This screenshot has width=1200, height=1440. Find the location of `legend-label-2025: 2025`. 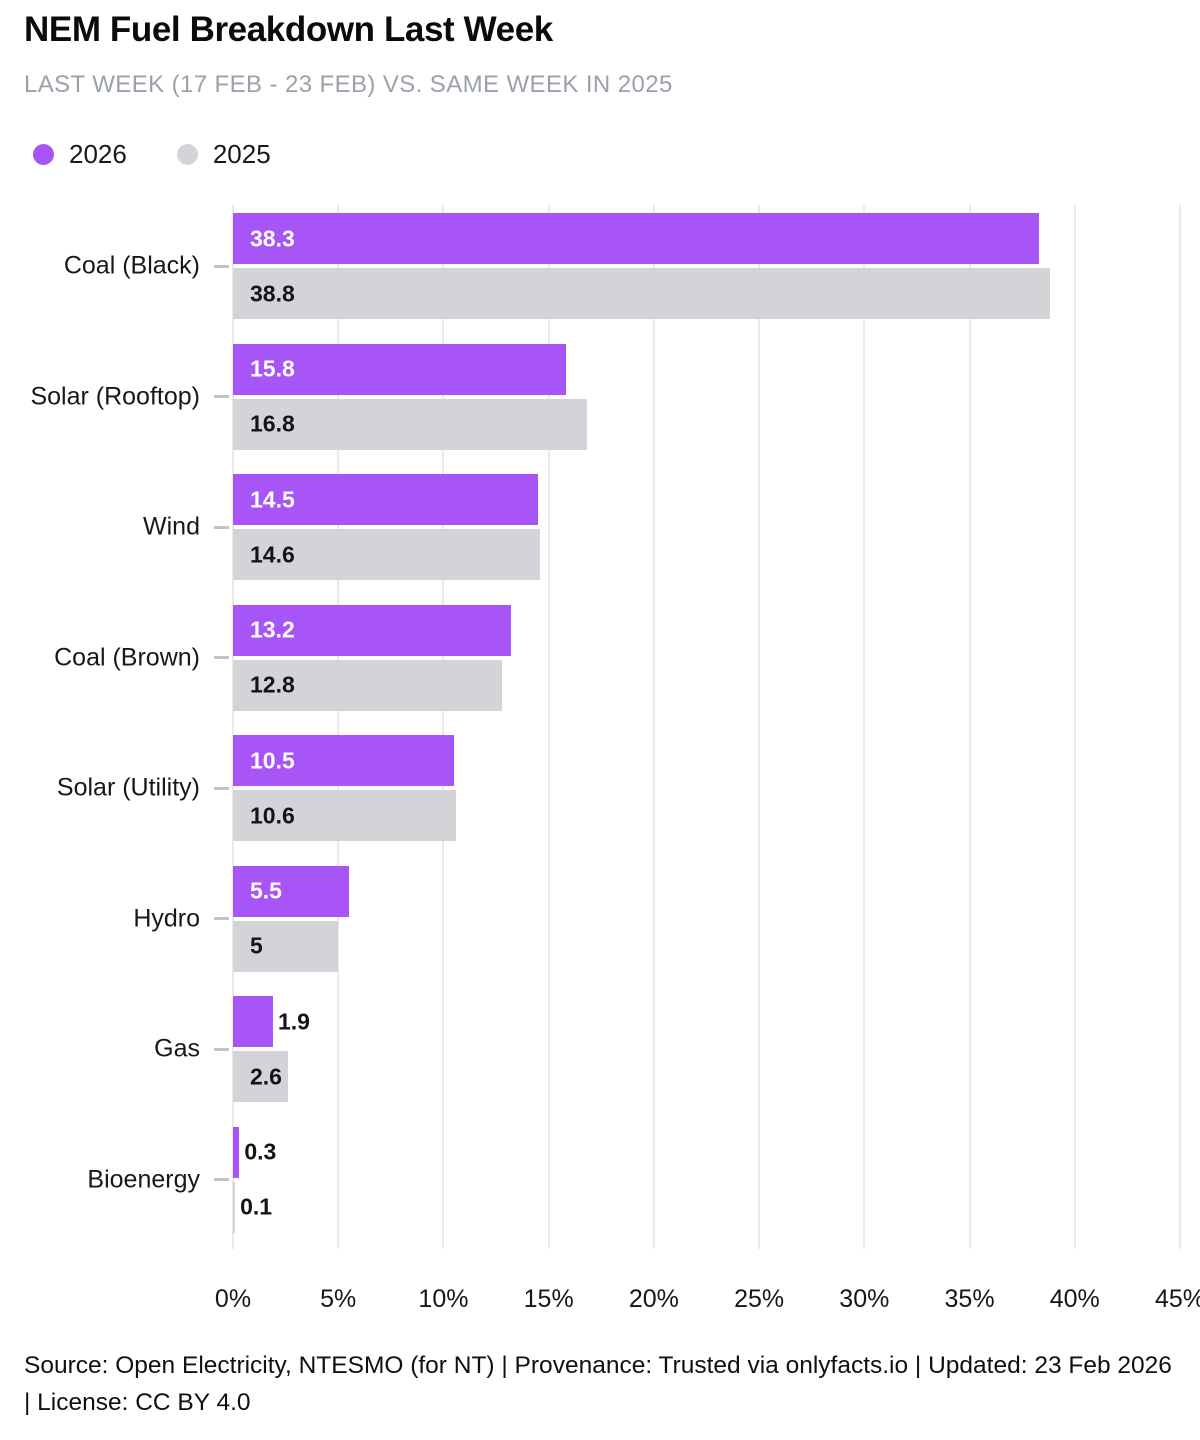

legend-label-2025: 2025 is located at coordinates (241, 154).